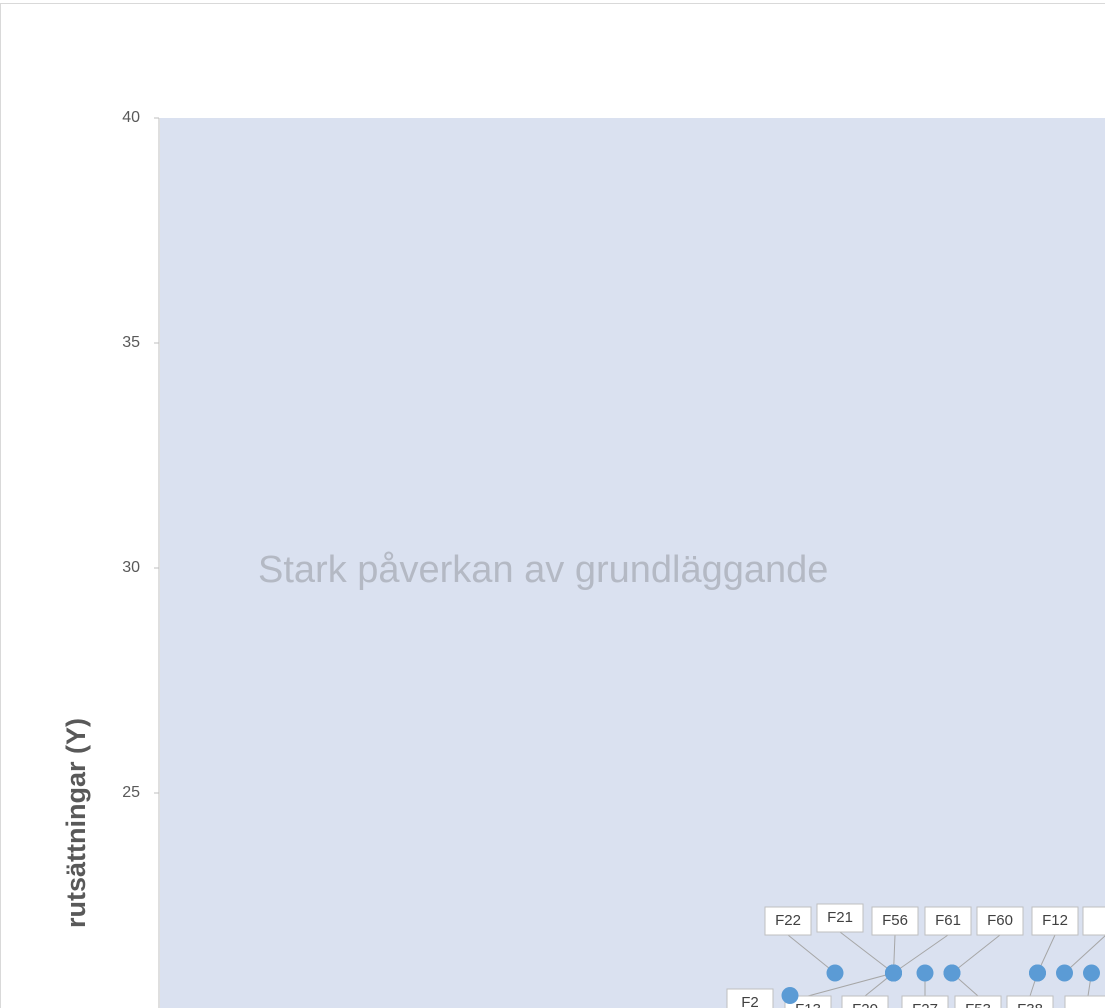 Image resolution: width=1105 pixels, height=1008 pixels. I want to click on data-label: F56, so click(895, 920).